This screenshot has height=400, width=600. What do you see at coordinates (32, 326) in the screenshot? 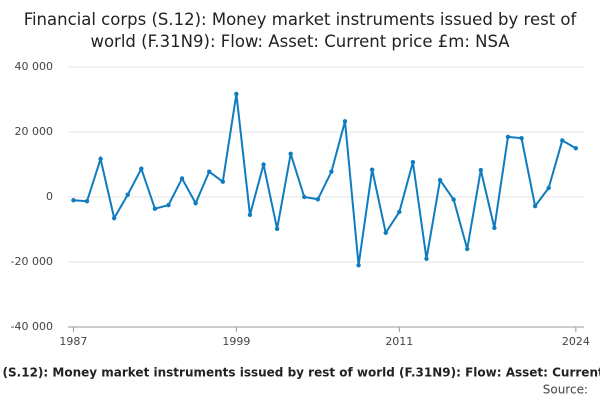
I see `y-tick-label: -40 000` at bounding box center [32, 326].